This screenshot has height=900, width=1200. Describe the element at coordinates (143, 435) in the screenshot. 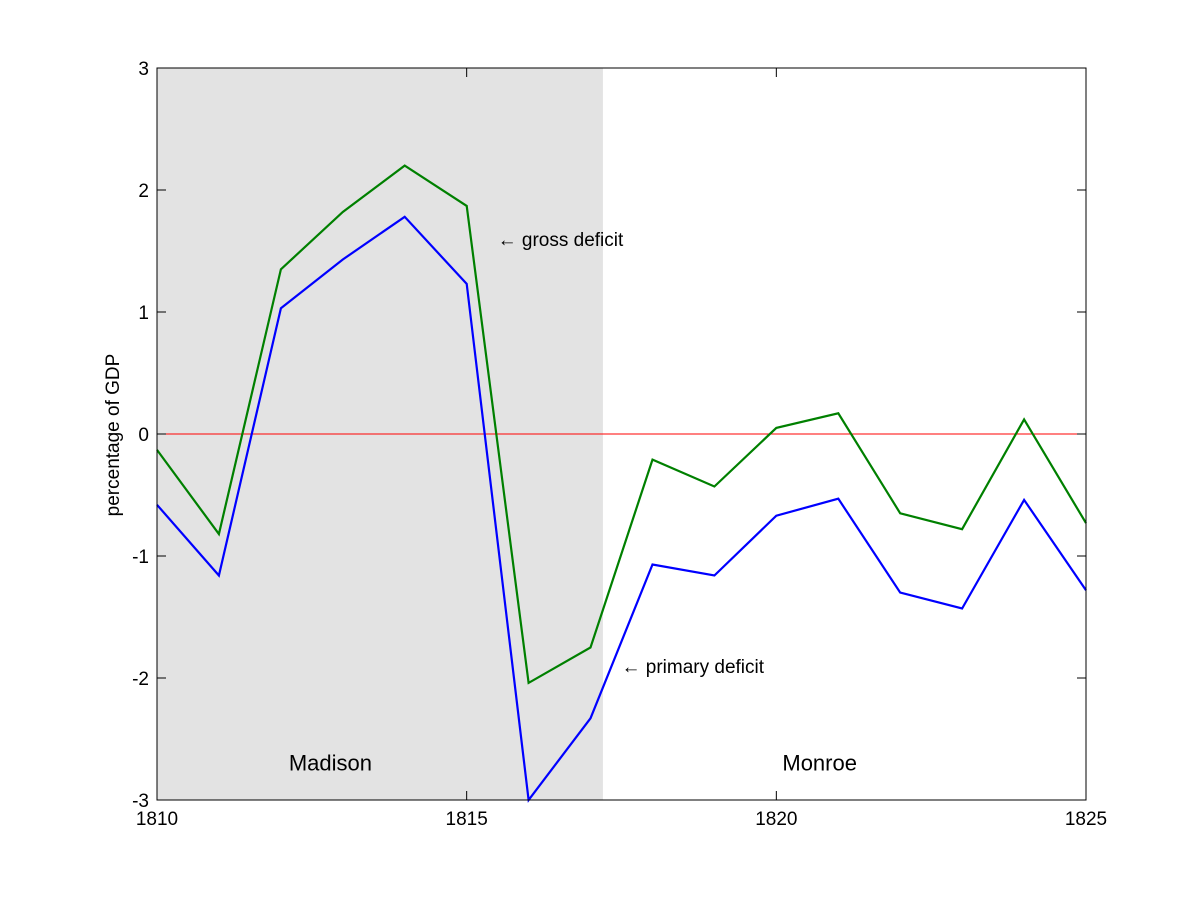

I see `y-tick-label: 0` at that location.